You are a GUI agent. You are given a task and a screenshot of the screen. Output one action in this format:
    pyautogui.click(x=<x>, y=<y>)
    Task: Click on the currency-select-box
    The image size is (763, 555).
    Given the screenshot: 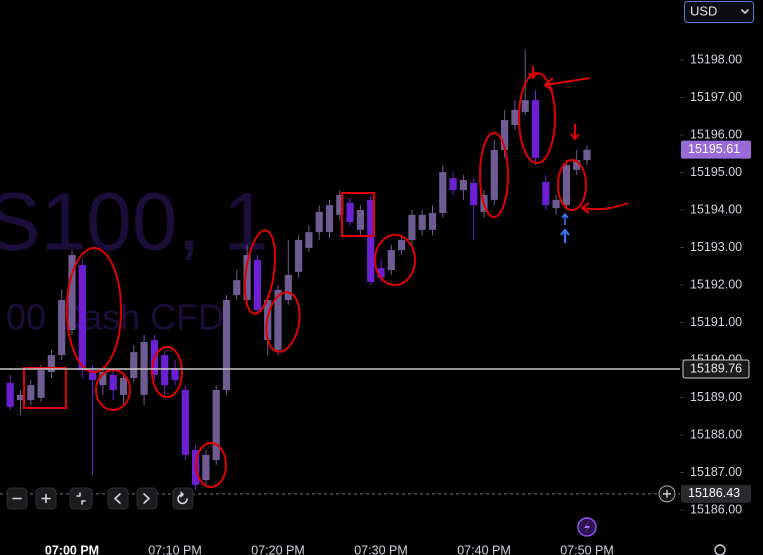 What is the action you would take?
    pyautogui.click(x=719, y=12)
    